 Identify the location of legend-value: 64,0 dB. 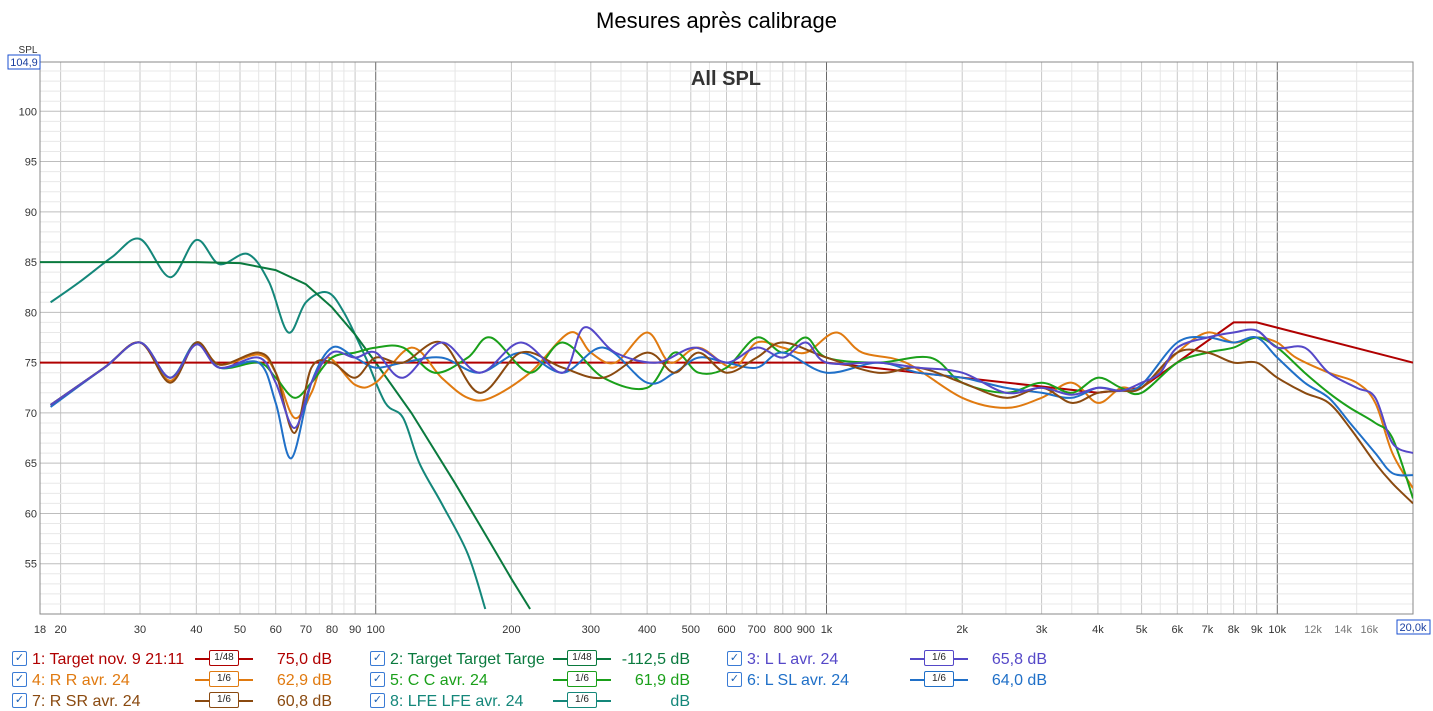
(1019, 680).